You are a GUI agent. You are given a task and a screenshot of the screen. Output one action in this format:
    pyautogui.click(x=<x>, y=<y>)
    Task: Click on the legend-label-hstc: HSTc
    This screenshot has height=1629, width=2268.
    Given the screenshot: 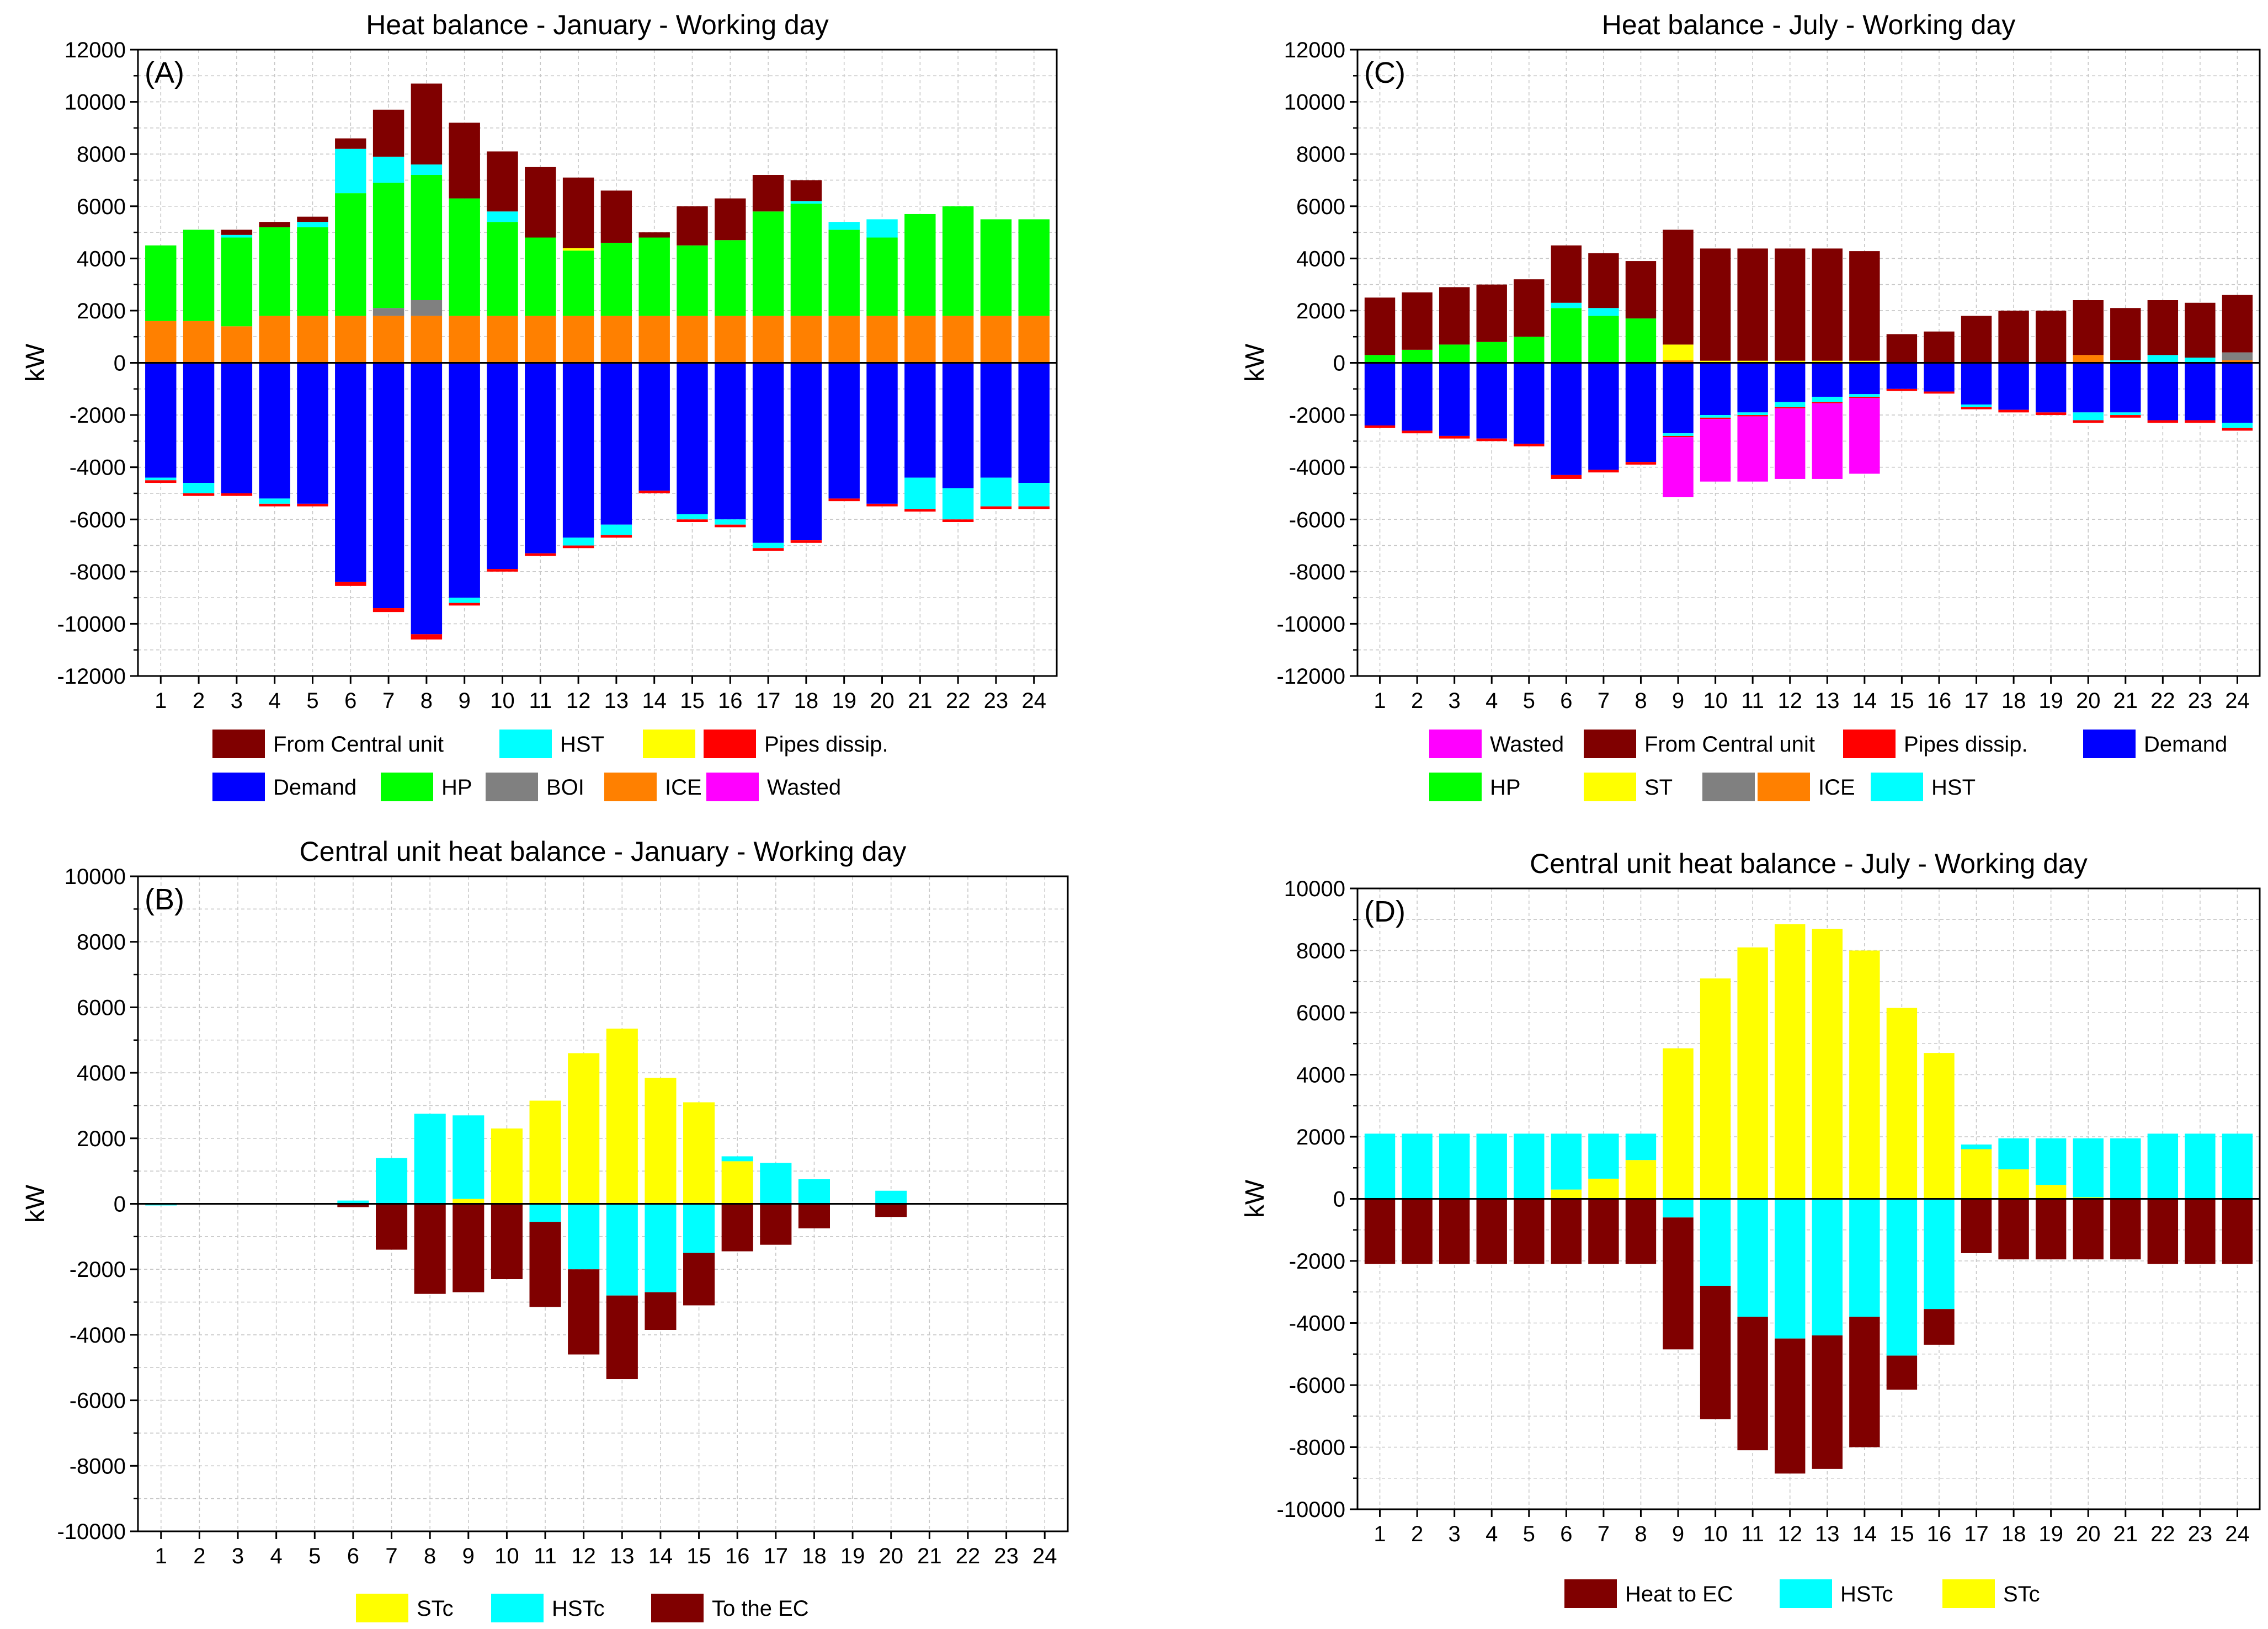 What is the action you would take?
    pyautogui.click(x=1866, y=1594)
    